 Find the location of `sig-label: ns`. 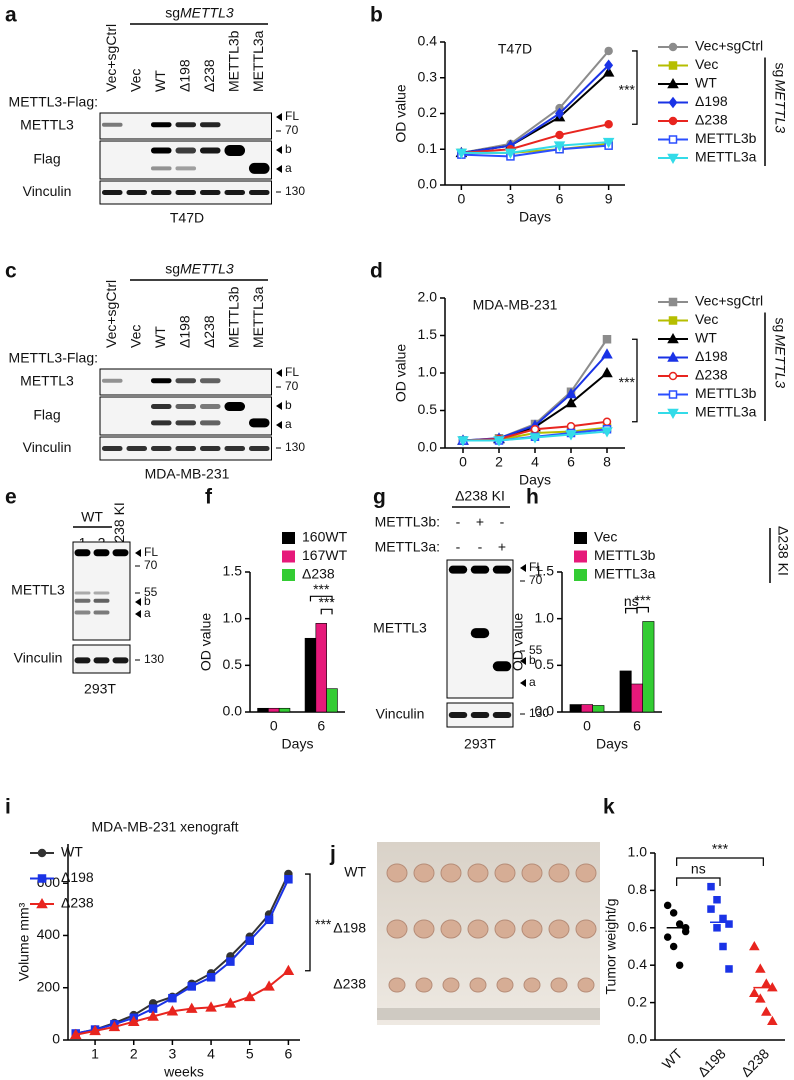

sig-label: ns is located at coordinates (698, 869).